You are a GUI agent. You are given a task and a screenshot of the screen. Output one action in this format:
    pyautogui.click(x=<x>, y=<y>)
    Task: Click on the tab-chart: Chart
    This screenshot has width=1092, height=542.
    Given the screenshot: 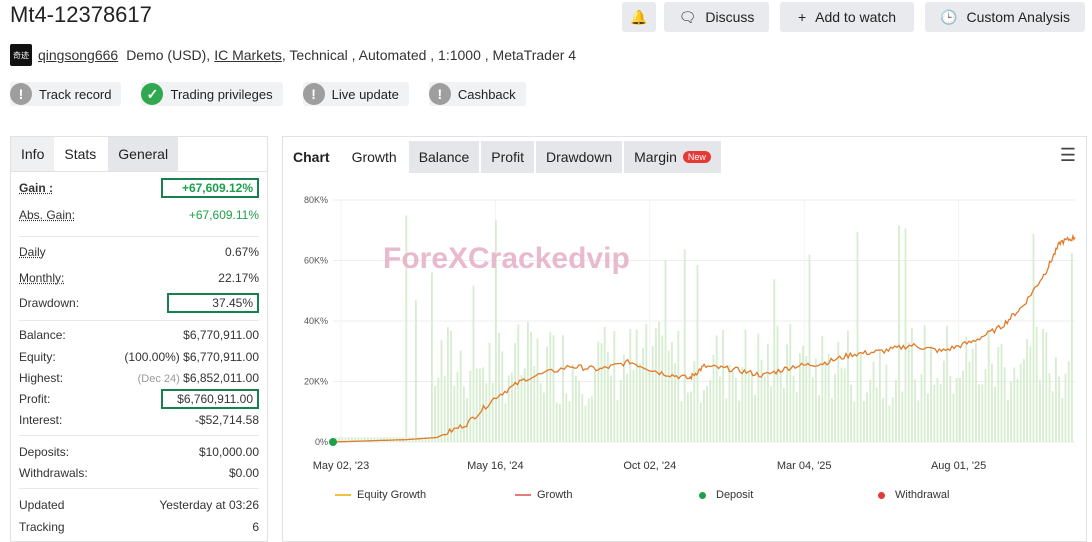 What is the action you would take?
    pyautogui.click(x=311, y=157)
    